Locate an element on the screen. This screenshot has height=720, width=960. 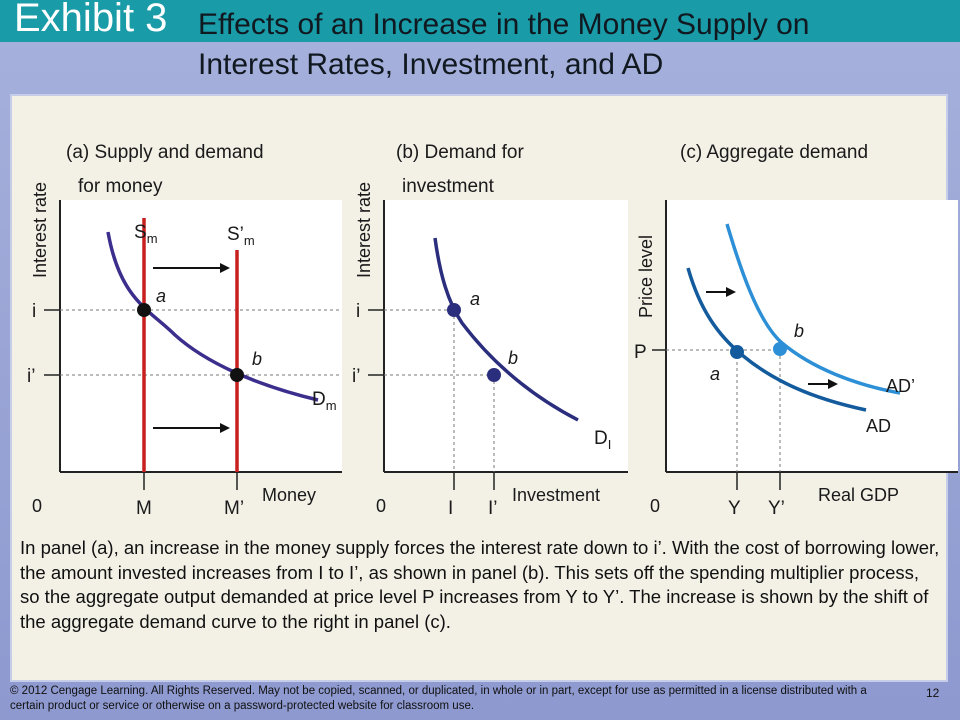
panel-b-point-b-marker is located at coordinates (494, 375).